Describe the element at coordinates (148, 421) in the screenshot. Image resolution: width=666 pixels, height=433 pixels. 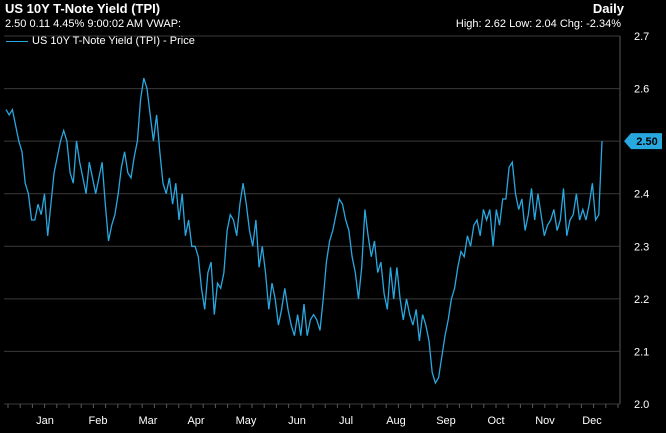
I see `x-tick-label: Mar` at that location.